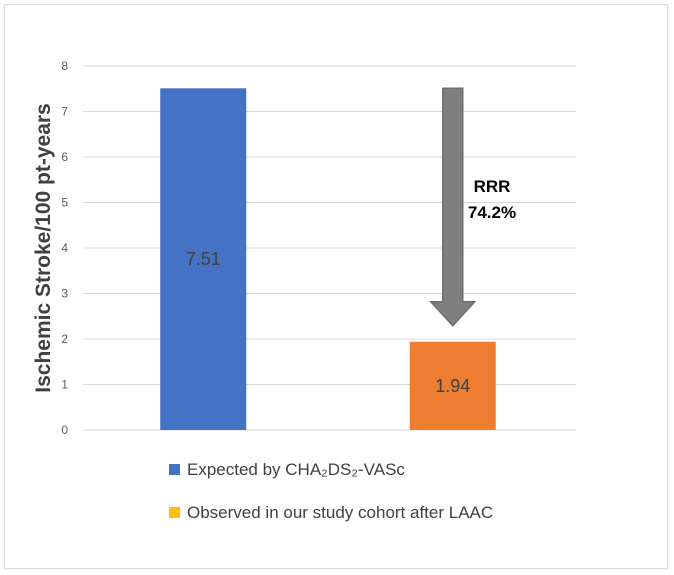  What do you see at coordinates (64, 157) in the screenshot?
I see `y-tick-6: 6` at bounding box center [64, 157].